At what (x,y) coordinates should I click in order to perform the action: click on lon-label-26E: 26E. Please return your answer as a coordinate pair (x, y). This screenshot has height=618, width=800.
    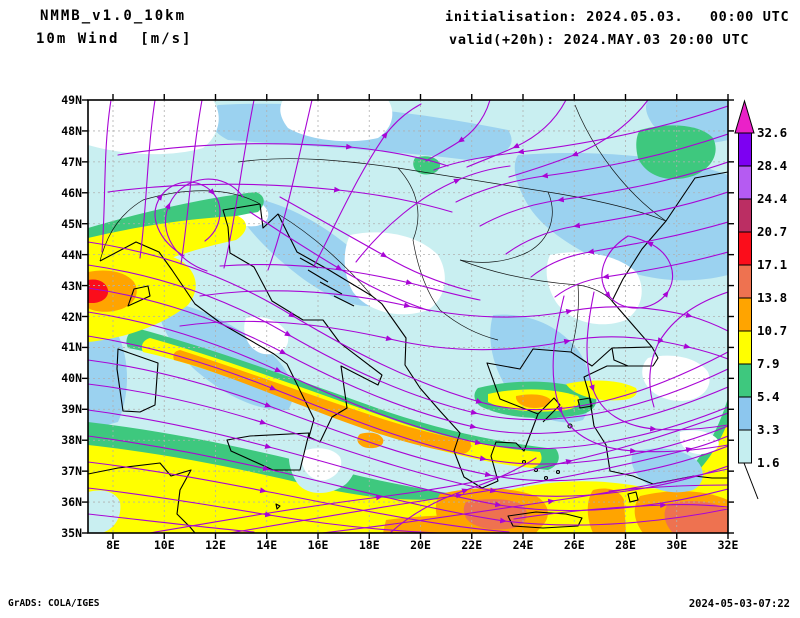
    Looking at the image, I should click on (574, 545).